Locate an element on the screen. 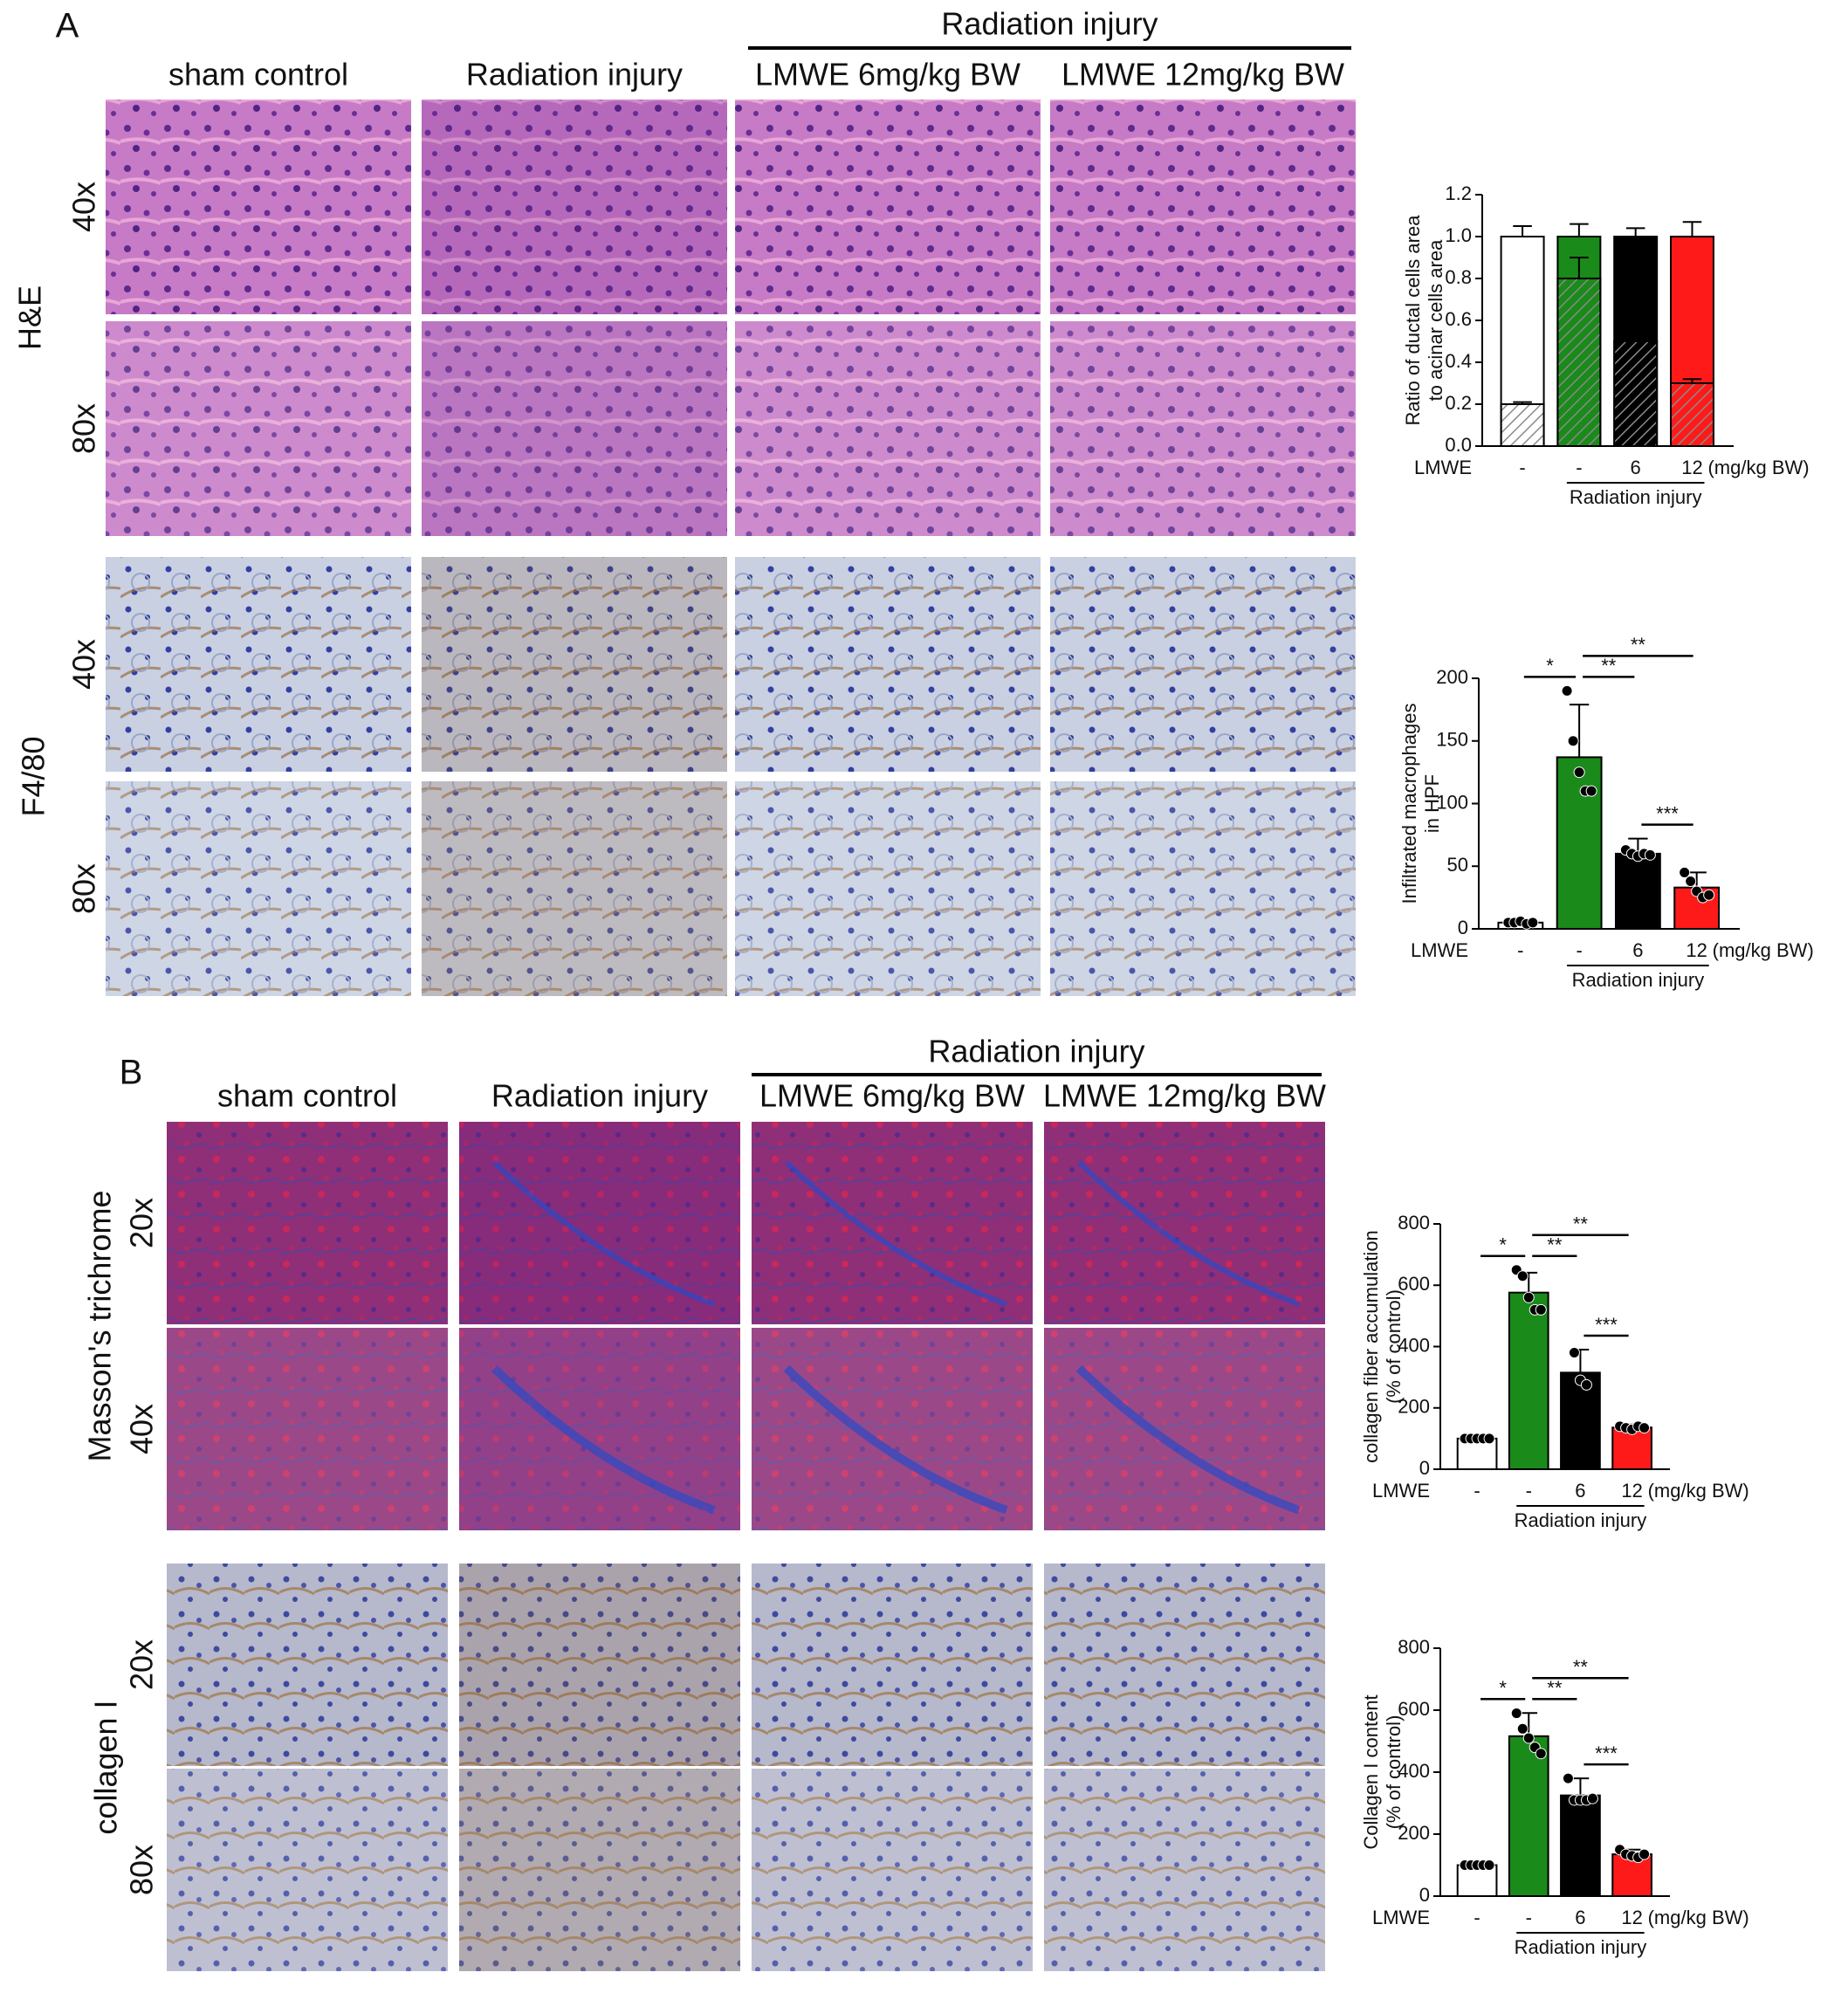 Image resolution: width=1848 pixels, height=2000 pixels. y-tick-label: 0.8 is located at coordinates (1459, 277).